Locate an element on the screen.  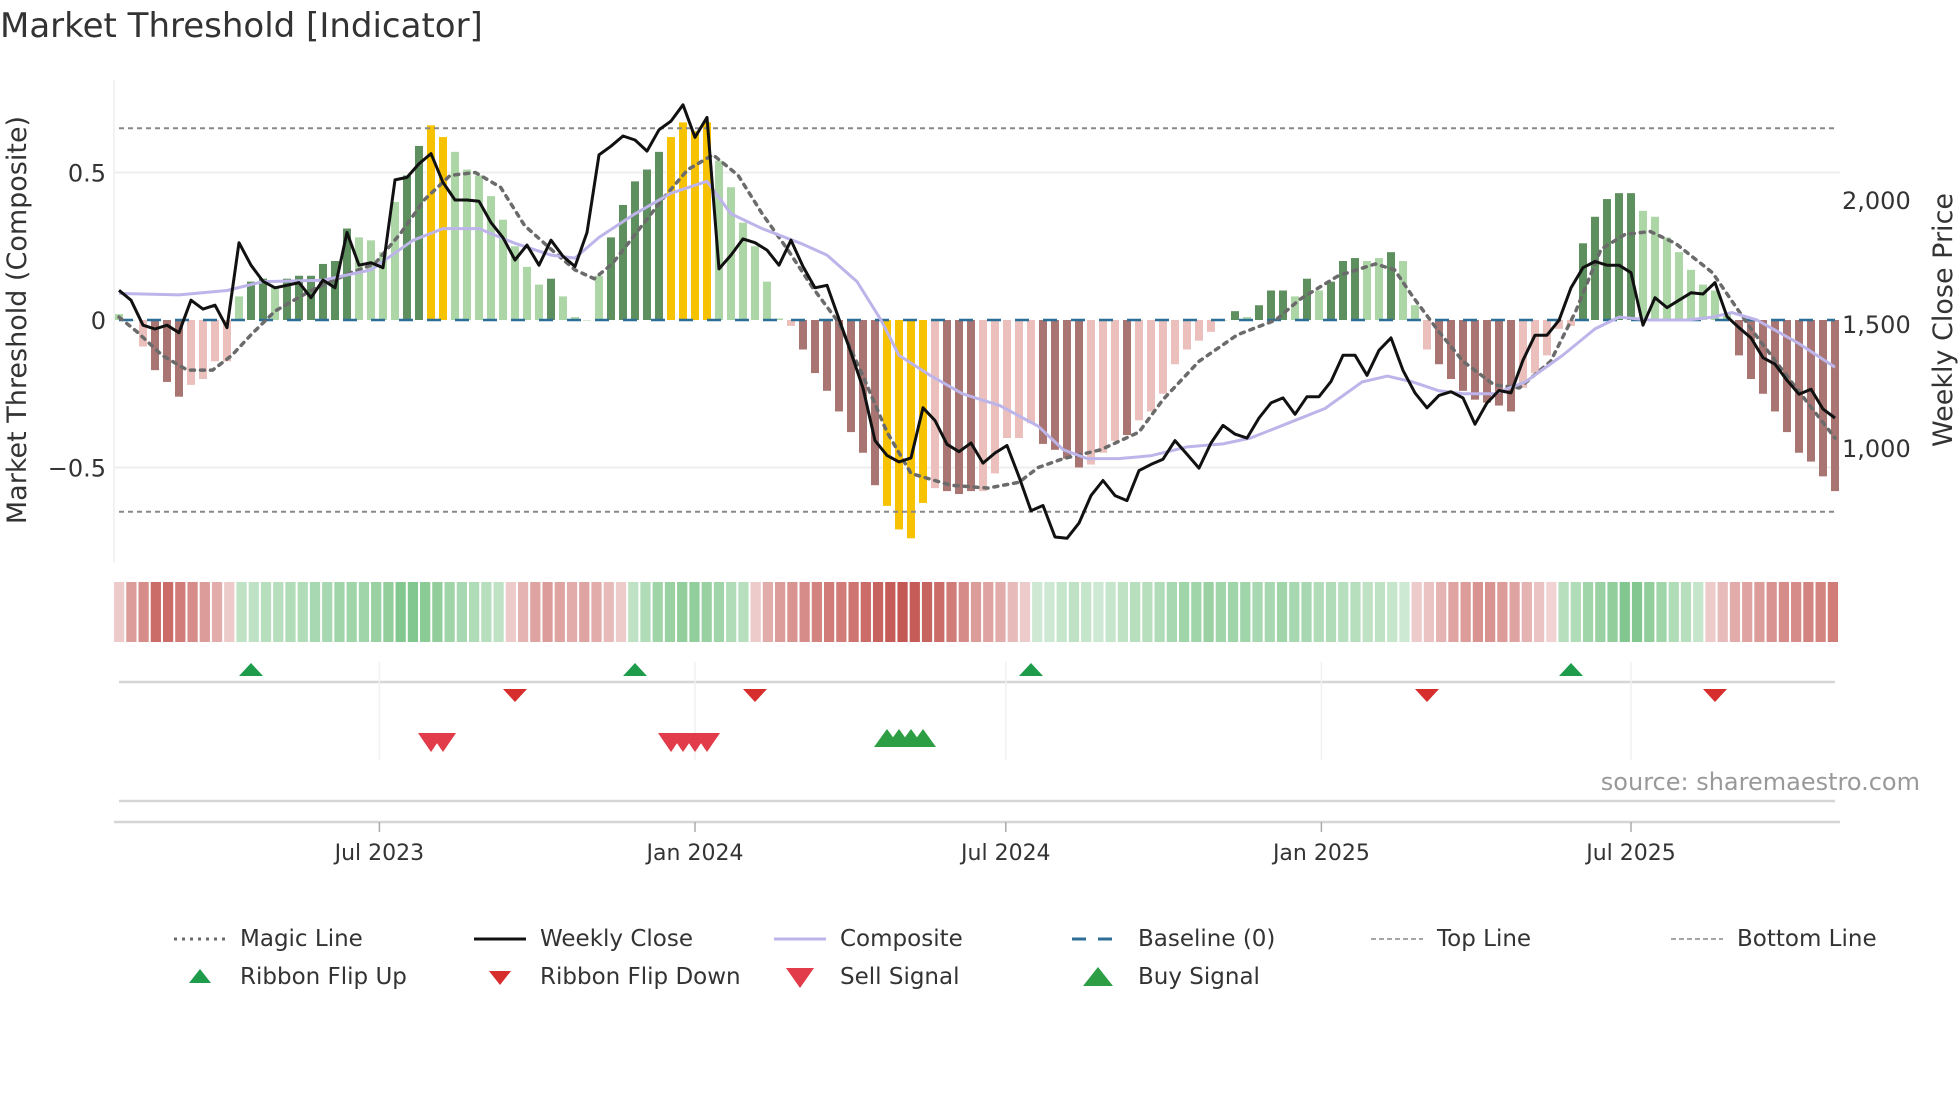
triangle-up-icon is located at coordinates (200, 976).